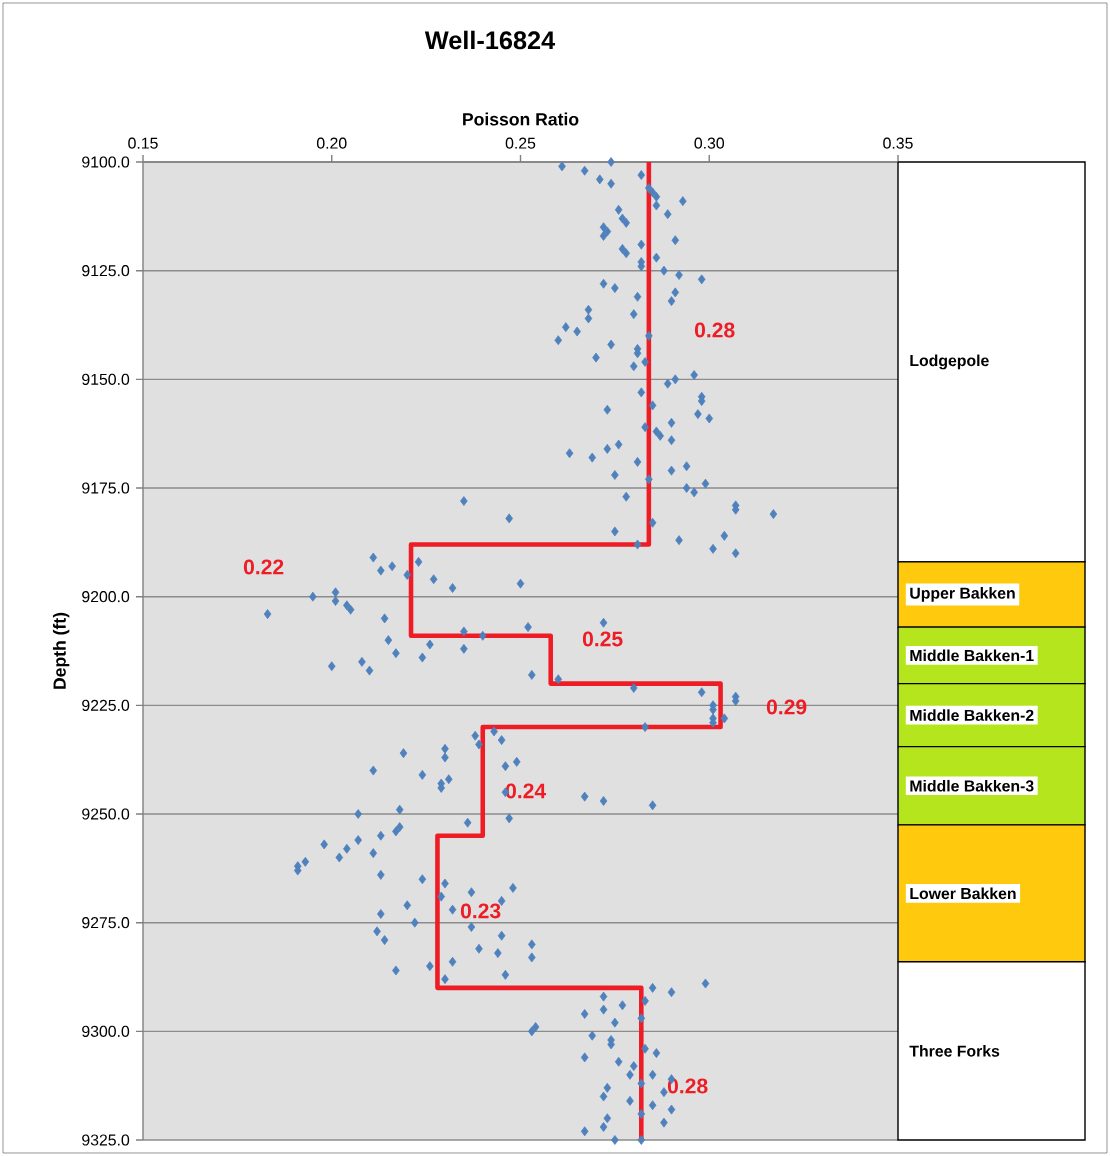 Image resolution: width=1110 pixels, height=1156 pixels. I want to click on x-axis-title: Poisson Ratio, so click(521, 119).